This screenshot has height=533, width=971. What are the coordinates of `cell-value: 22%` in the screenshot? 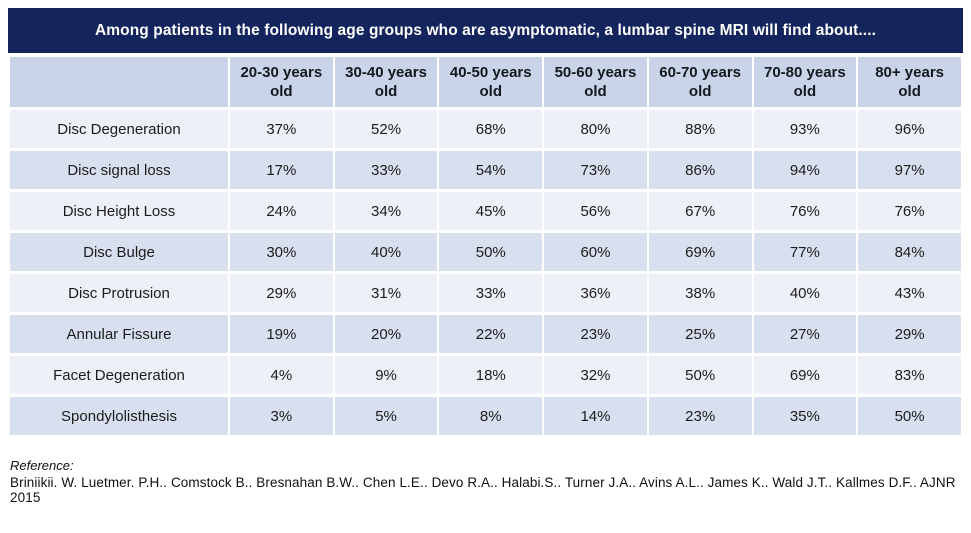 It's located at (491, 334).